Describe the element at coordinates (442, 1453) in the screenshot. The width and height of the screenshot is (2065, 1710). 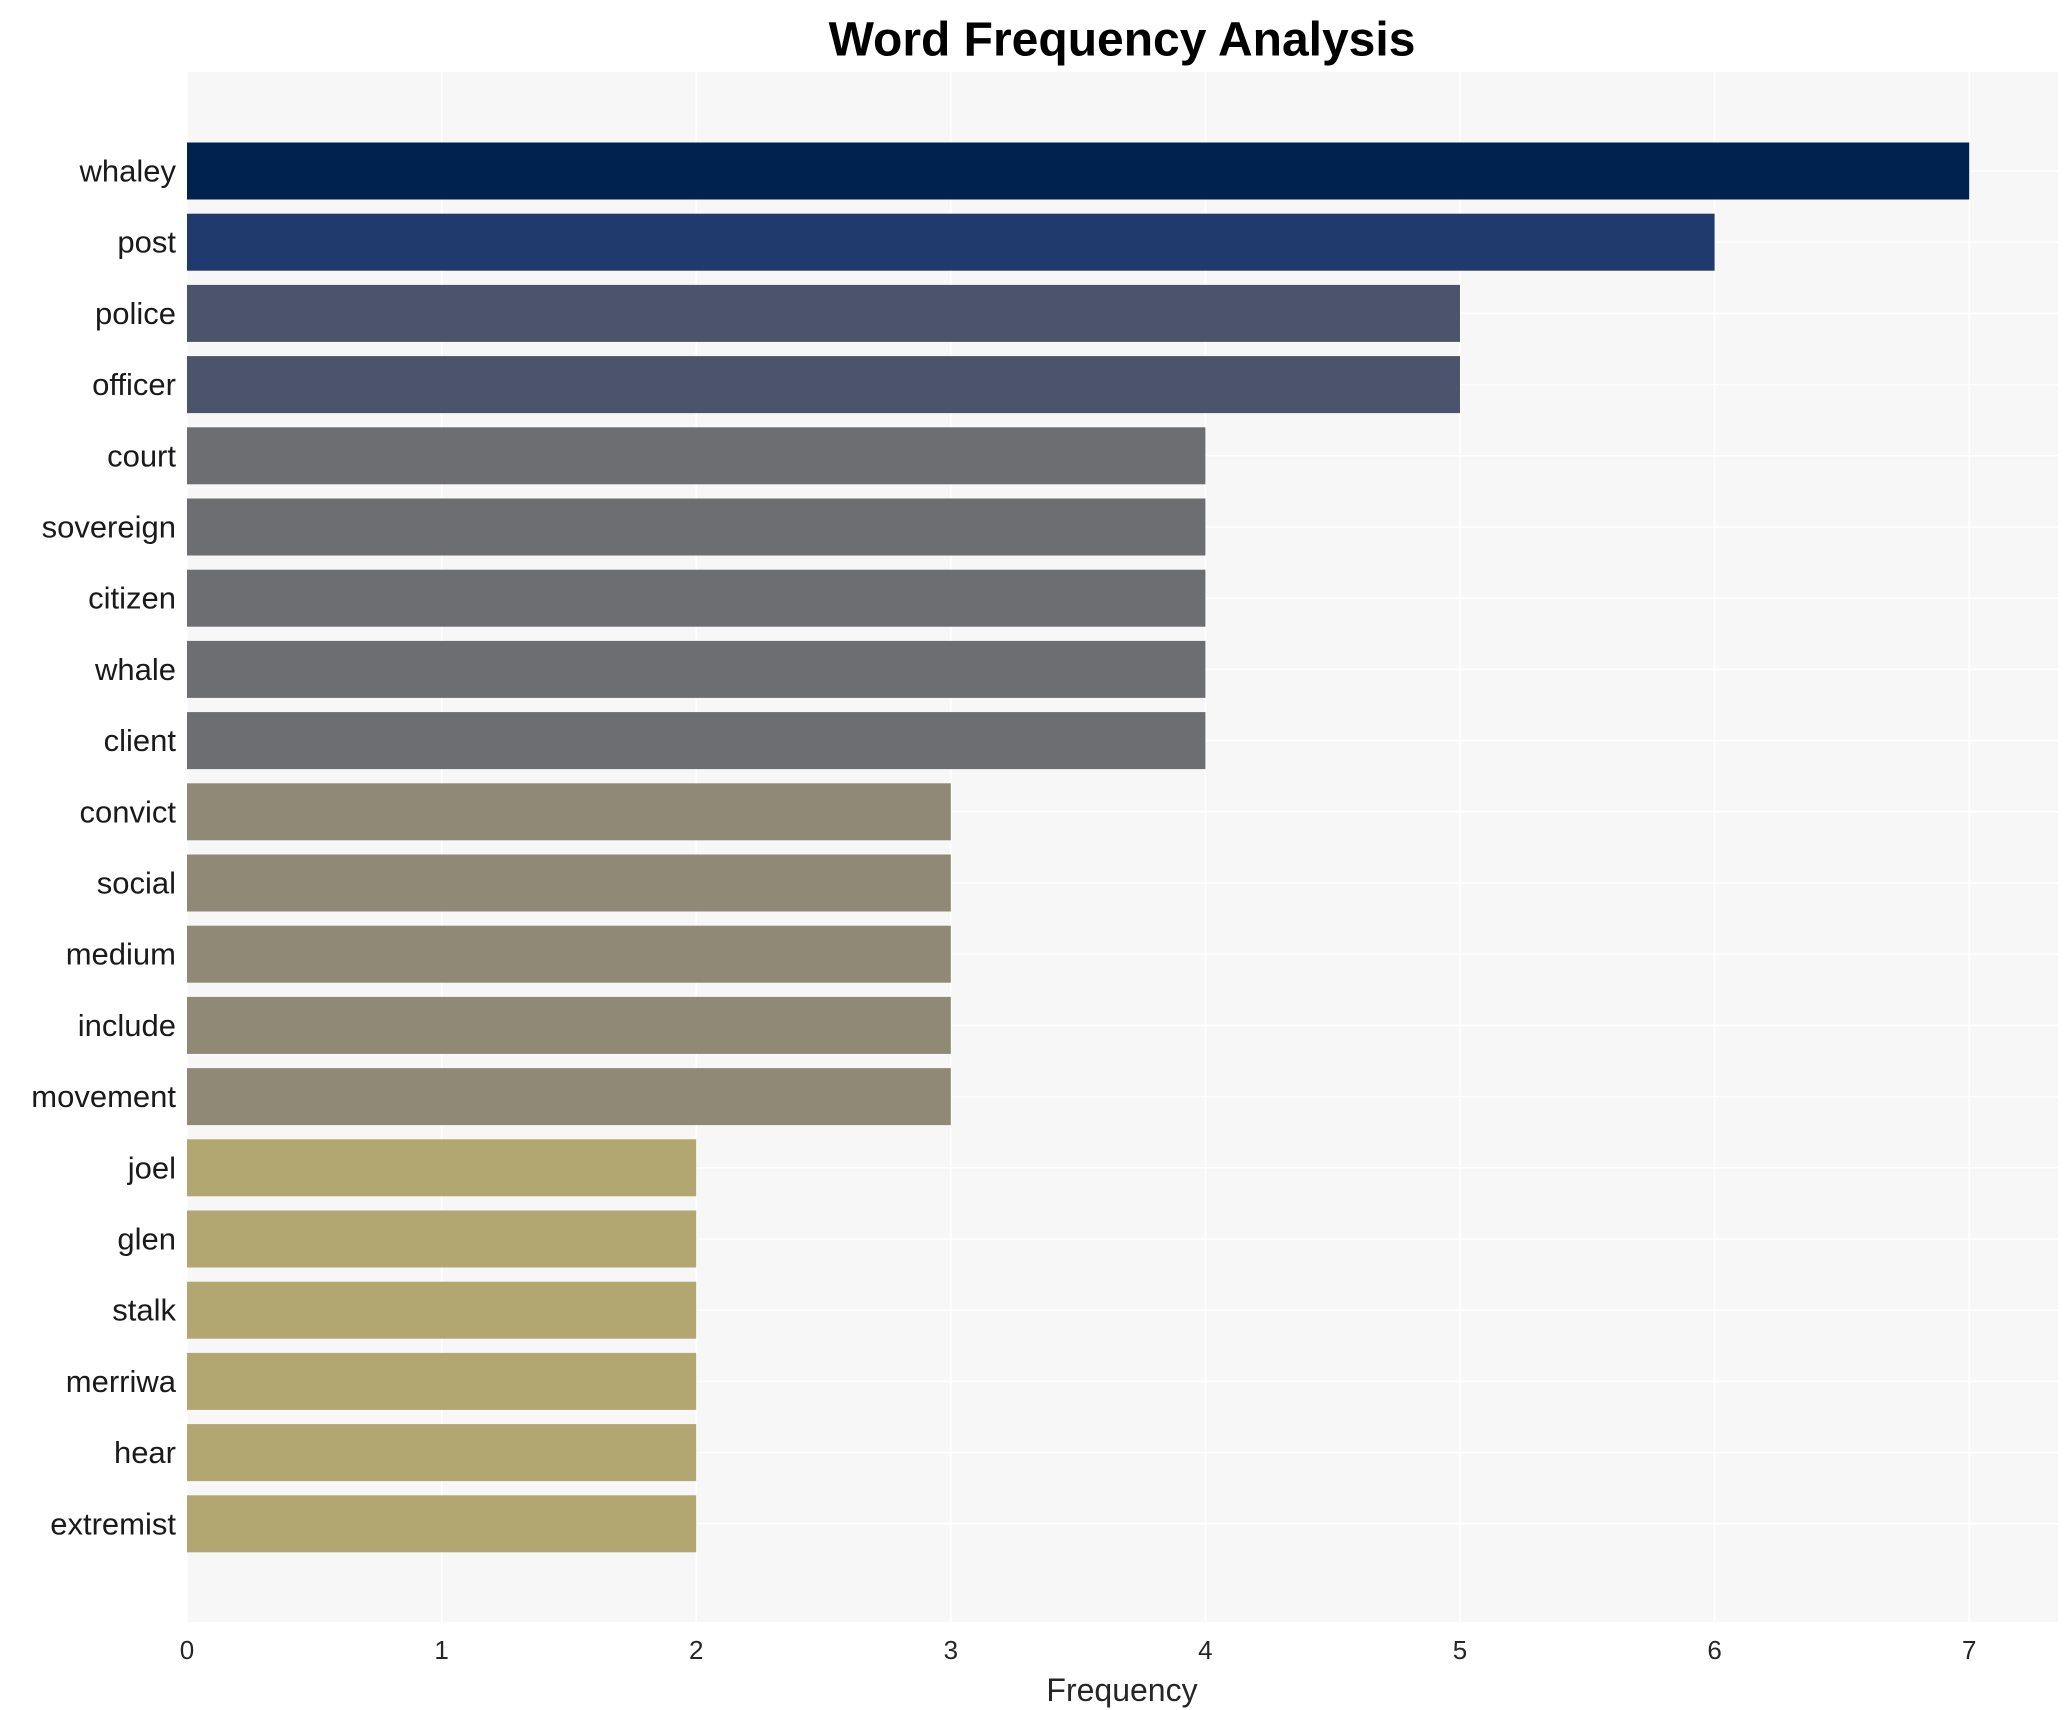
I see `bar-hear` at that location.